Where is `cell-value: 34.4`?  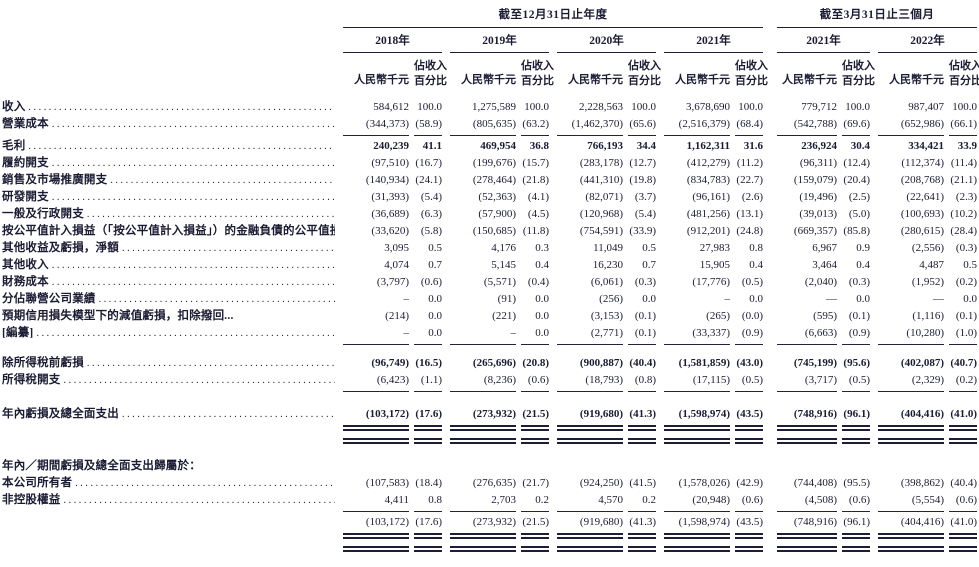
cell-value: 34.4 is located at coordinates (646, 146).